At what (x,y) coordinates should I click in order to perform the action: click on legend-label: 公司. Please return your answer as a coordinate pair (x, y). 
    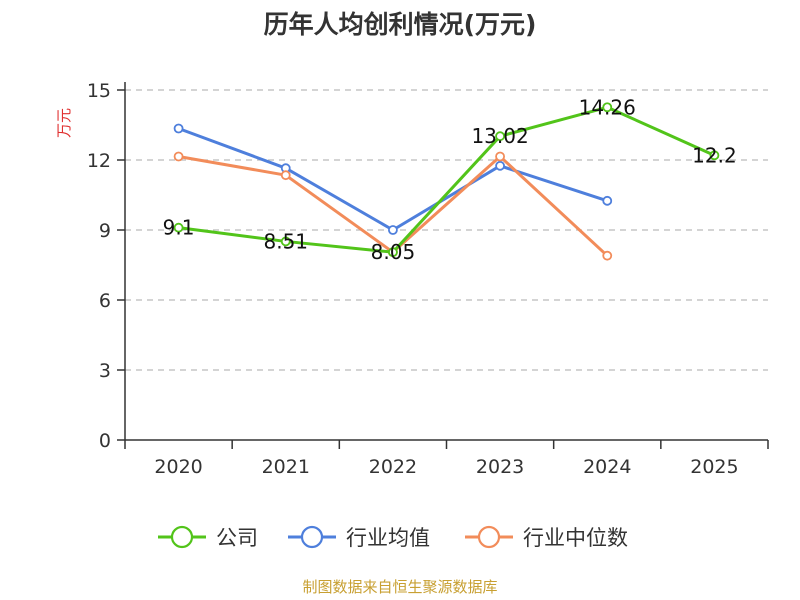
    Looking at the image, I should click on (237, 538).